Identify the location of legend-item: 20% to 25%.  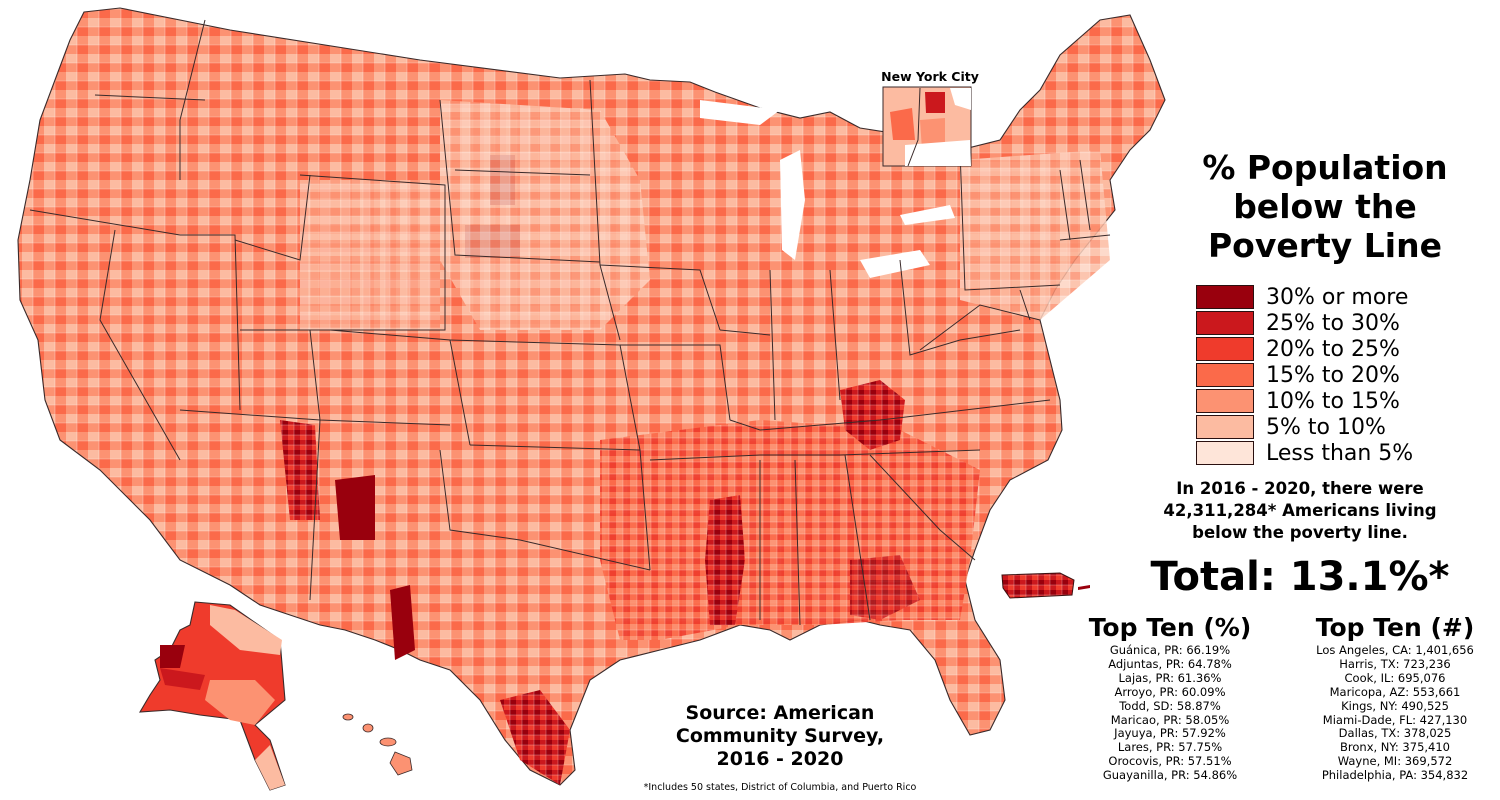
(1304, 350).